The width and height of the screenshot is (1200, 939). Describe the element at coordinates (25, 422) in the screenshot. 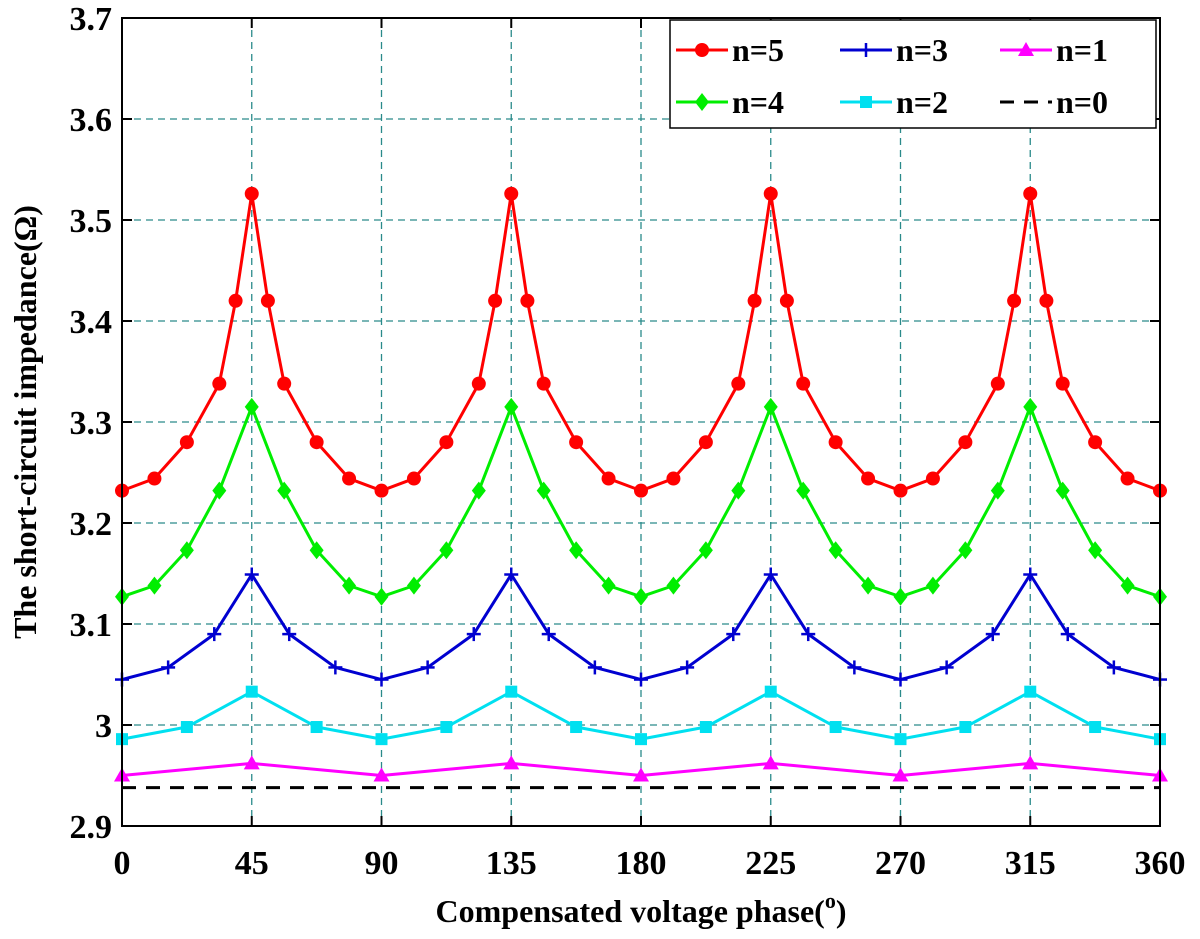

I see `y-axis-label: The short-circuit impedance(Ω)` at that location.